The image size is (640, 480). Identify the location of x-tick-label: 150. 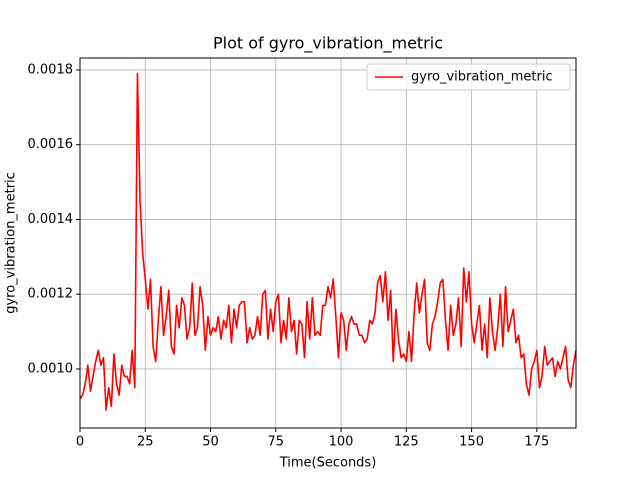
(471, 442).